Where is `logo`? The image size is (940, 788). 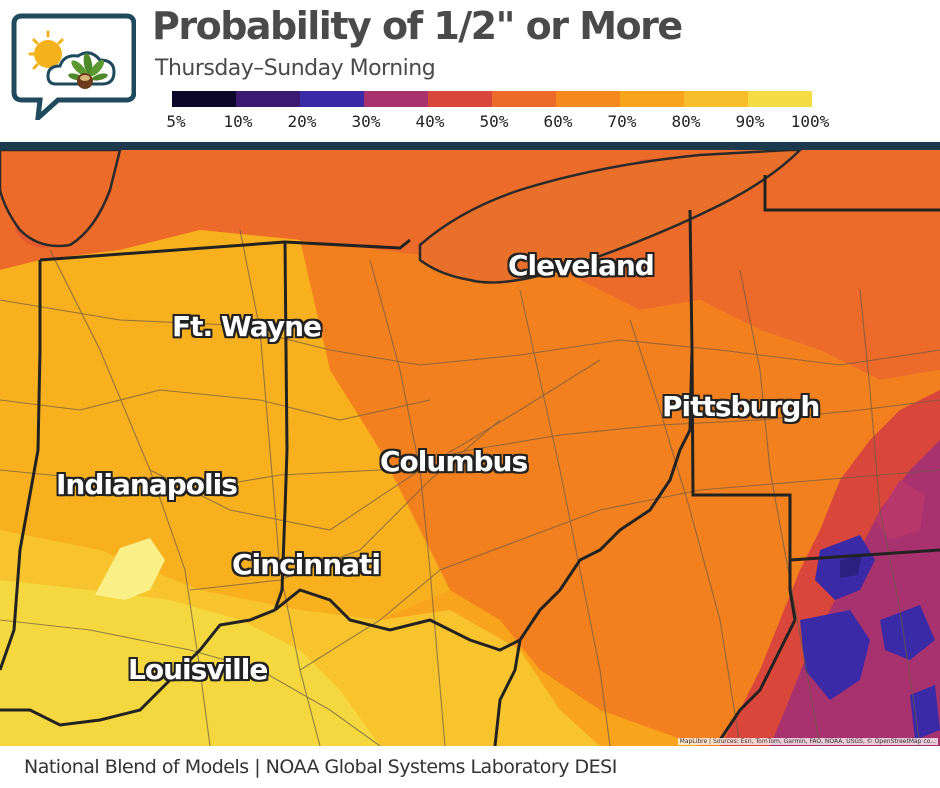 logo is located at coordinates (72, 67).